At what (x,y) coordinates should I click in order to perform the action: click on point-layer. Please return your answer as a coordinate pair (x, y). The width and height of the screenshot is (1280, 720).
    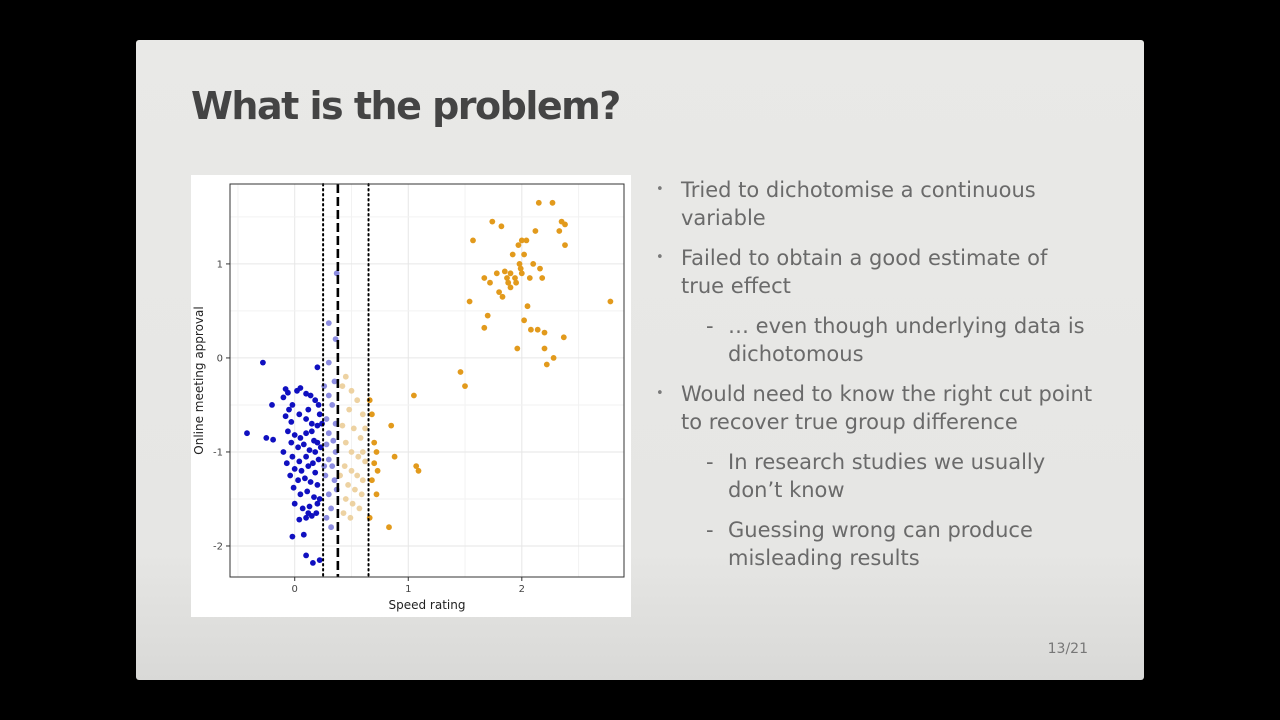
    Looking at the image, I should click on (429, 382).